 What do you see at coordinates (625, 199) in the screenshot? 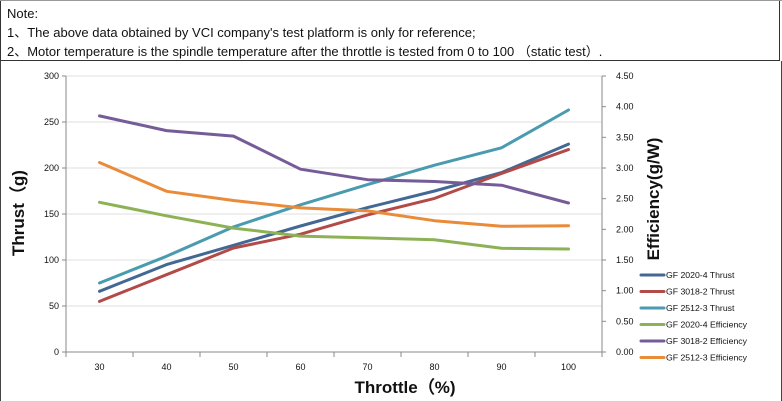
I see `right-y-tick-label: 2.50` at bounding box center [625, 199].